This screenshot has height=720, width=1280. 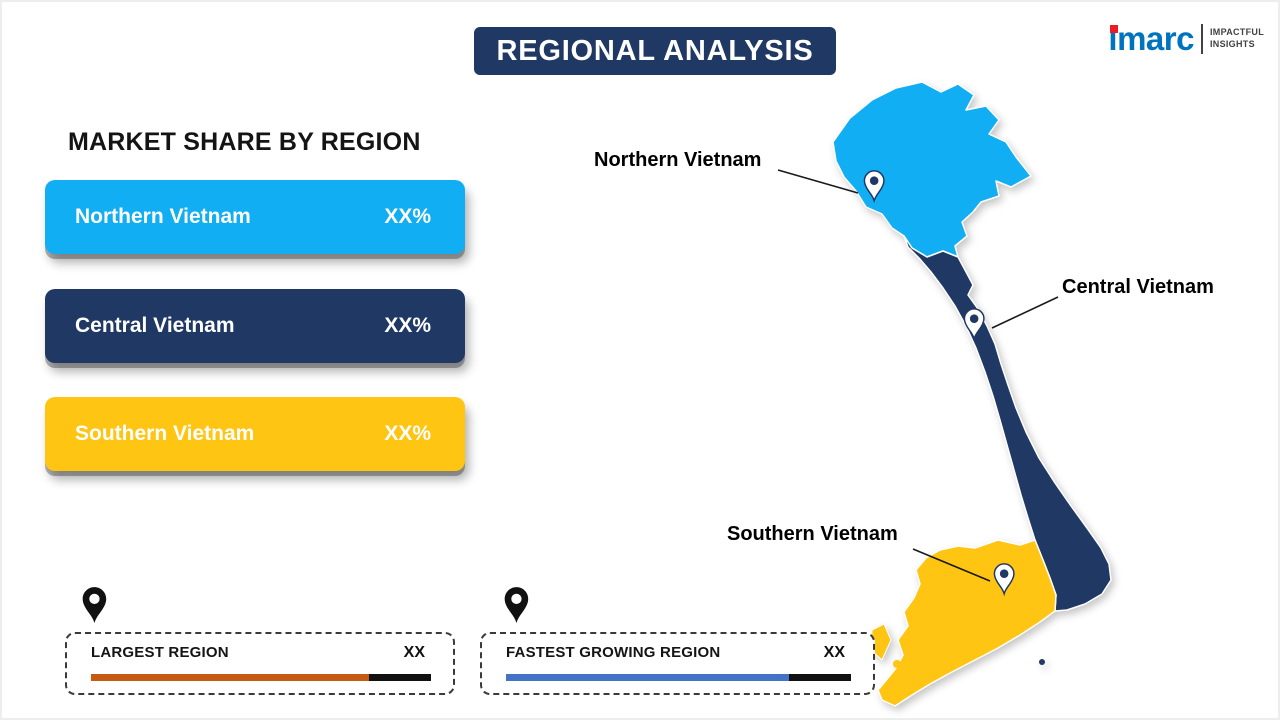 I want to click on fastest-growing-pin-icon, so click(x=516, y=605).